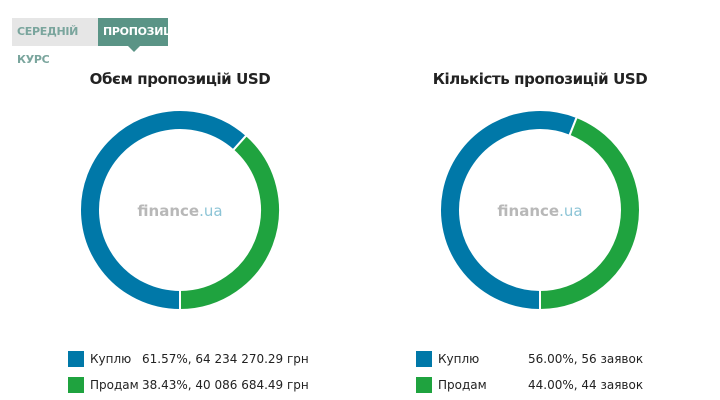  I want to click on legend-item-sell: Продам 38.43%, 40 086 684.49 грн, so click(188, 385).